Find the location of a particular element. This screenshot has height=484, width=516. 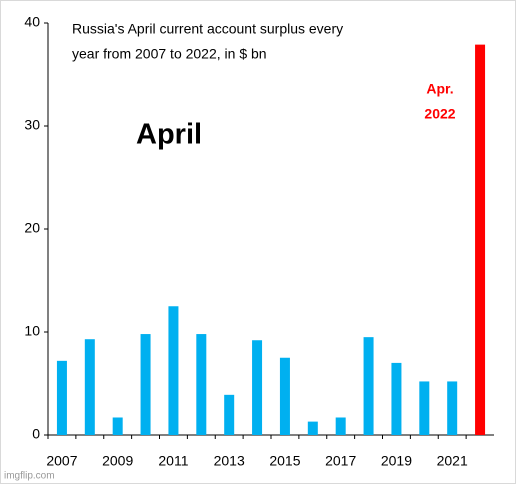

y-tick-label: 20 is located at coordinates (32, 228).